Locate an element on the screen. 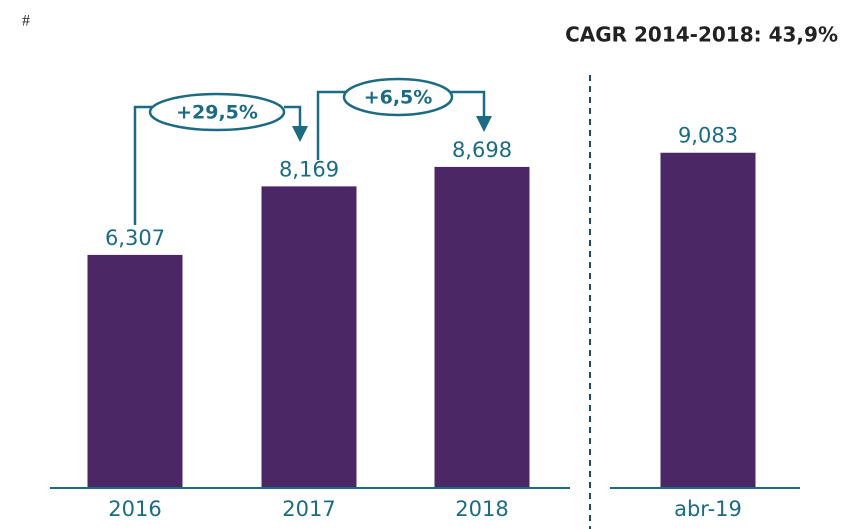  growth-label: +29,5% is located at coordinates (217, 113).